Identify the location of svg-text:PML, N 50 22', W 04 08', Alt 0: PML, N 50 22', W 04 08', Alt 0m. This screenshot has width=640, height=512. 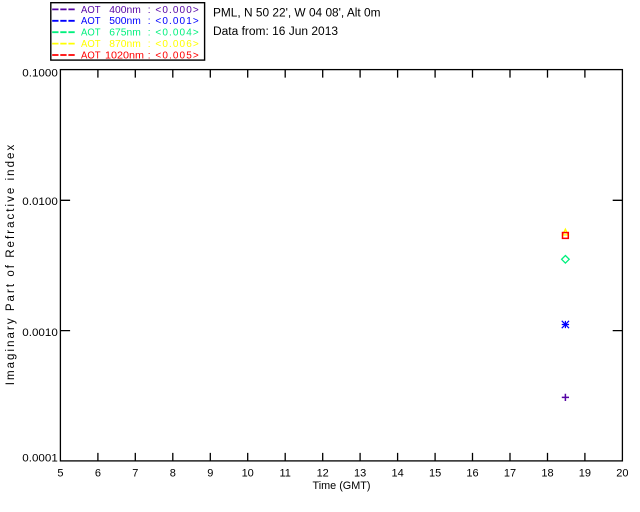
(297, 14).